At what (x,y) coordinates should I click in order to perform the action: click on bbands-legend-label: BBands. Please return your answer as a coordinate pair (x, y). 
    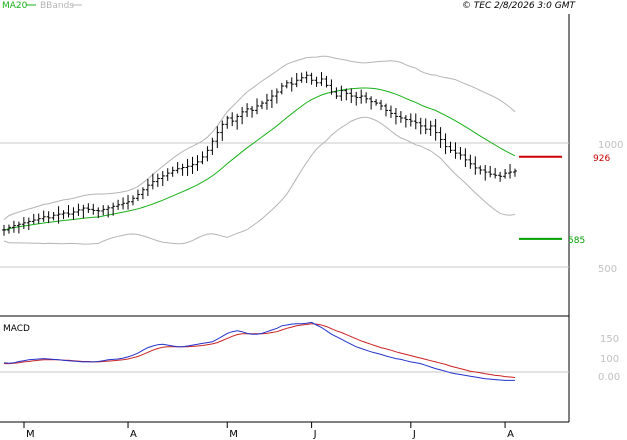
    Looking at the image, I should click on (57, 6).